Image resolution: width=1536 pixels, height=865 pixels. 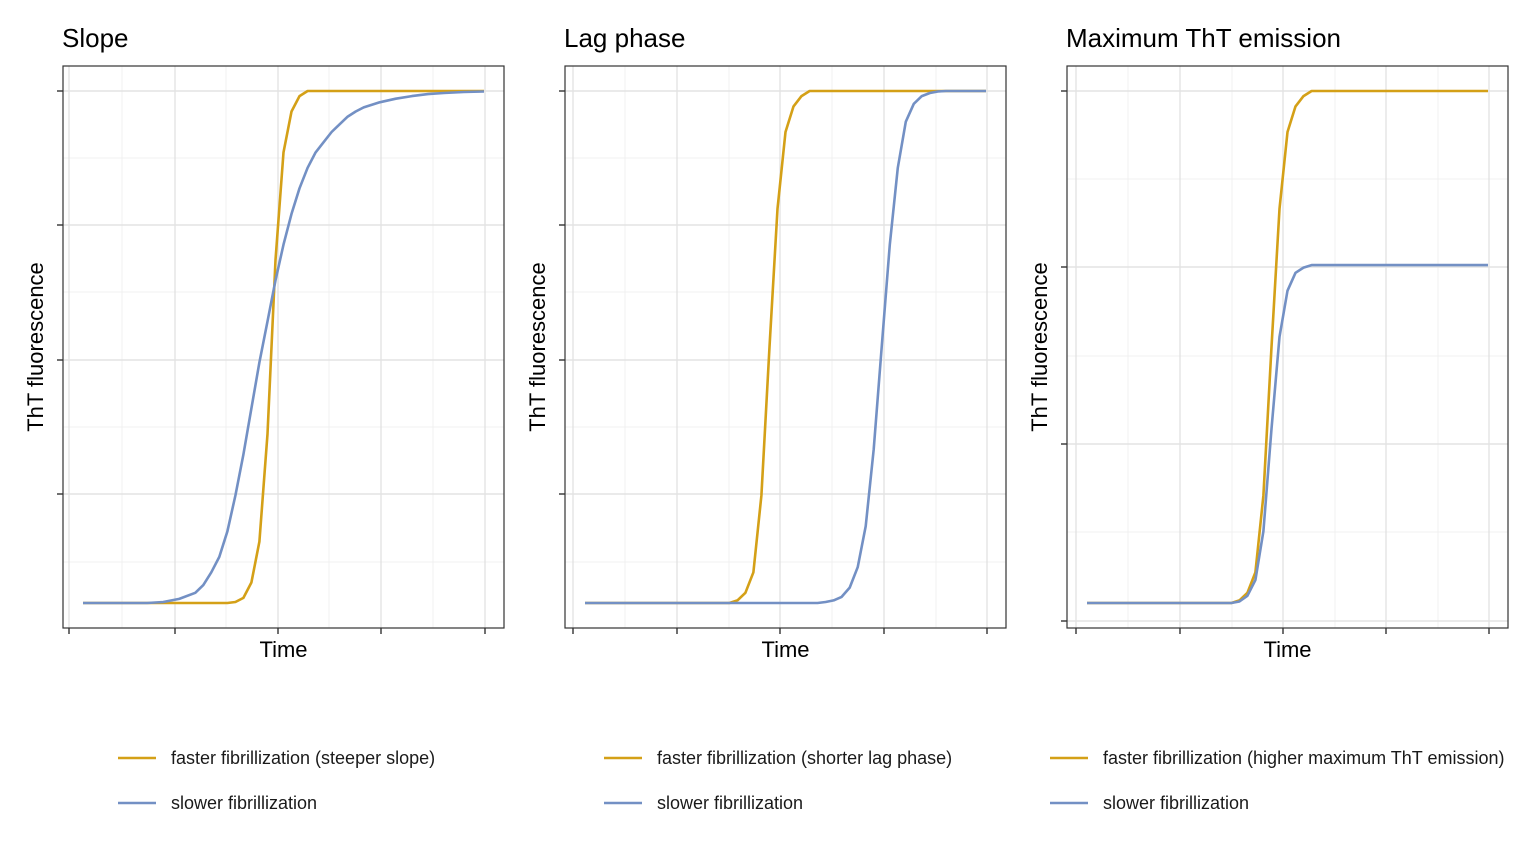 What do you see at coordinates (95, 38) in the screenshot?
I see `chart-title: Slope` at bounding box center [95, 38].